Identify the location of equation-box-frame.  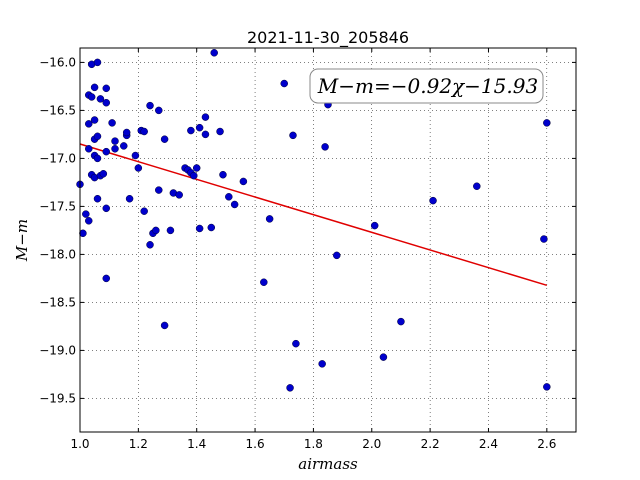
(426, 86).